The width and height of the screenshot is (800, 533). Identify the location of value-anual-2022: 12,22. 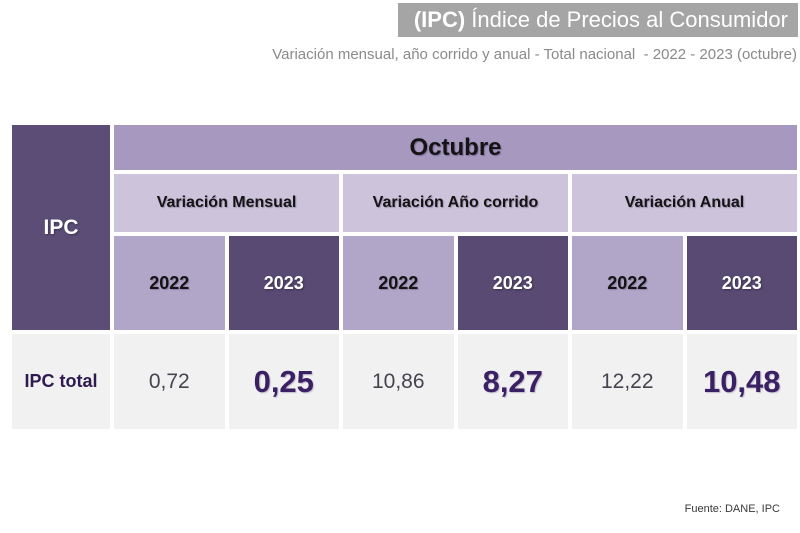
(627, 381).